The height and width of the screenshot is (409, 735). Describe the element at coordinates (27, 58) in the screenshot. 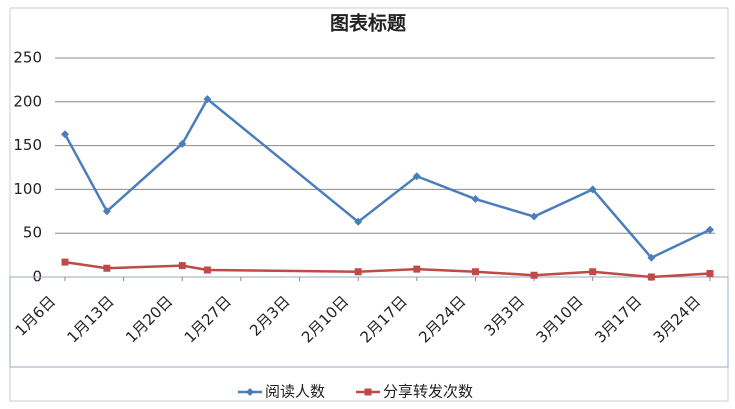

I see `y-tick-label: 250` at that location.